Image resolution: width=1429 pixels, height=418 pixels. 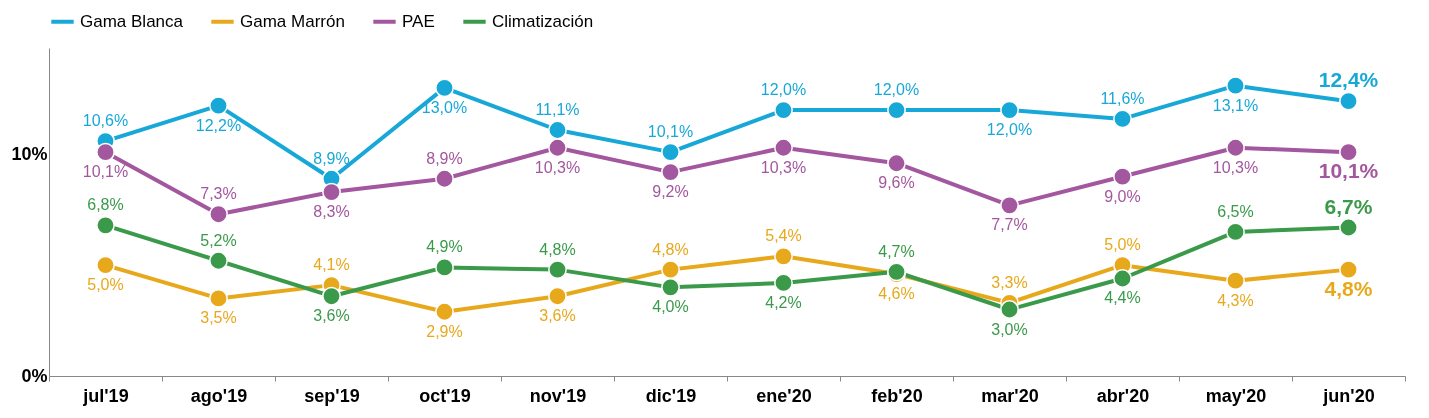 What do you see at coordinates (1348, 395) in the screenshot?
I see `x-tick-label: jun'20` at bounding box center [1348, 395].